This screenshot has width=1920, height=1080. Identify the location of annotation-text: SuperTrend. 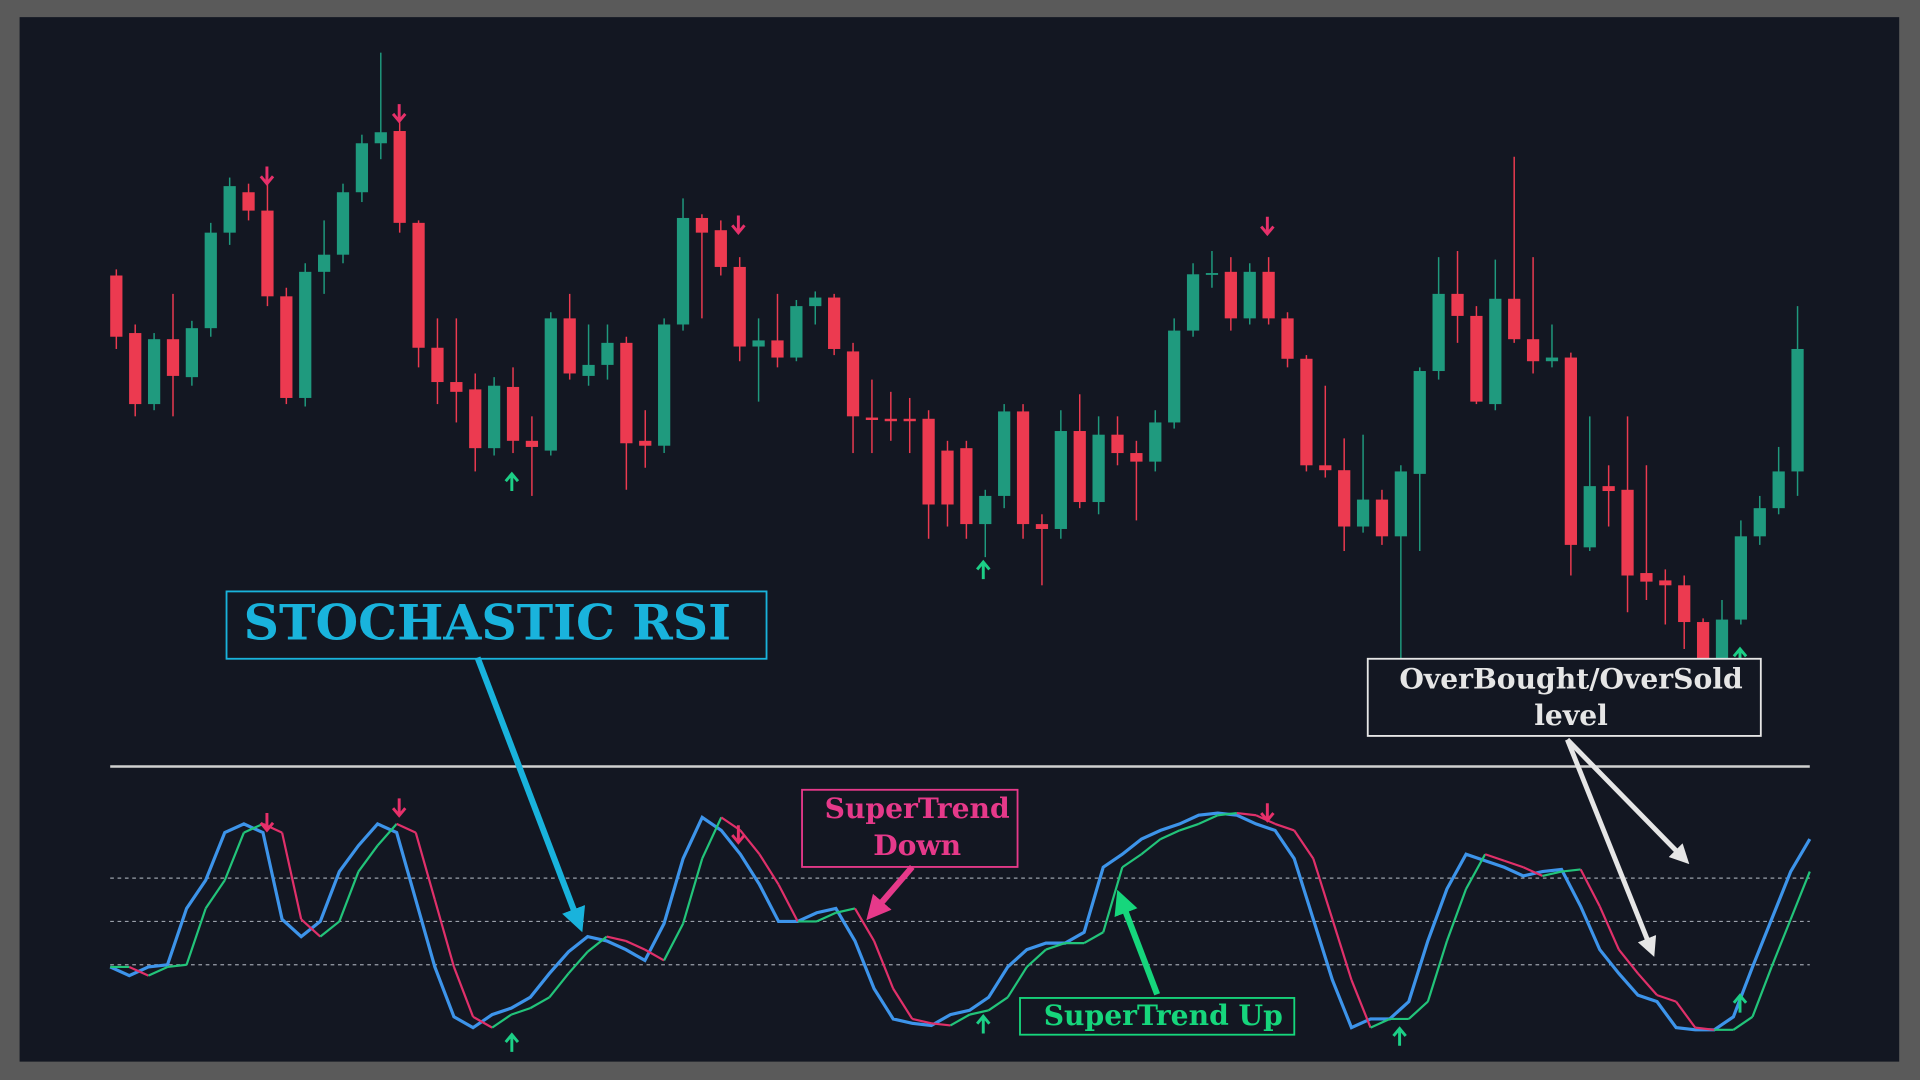
(917, 808).